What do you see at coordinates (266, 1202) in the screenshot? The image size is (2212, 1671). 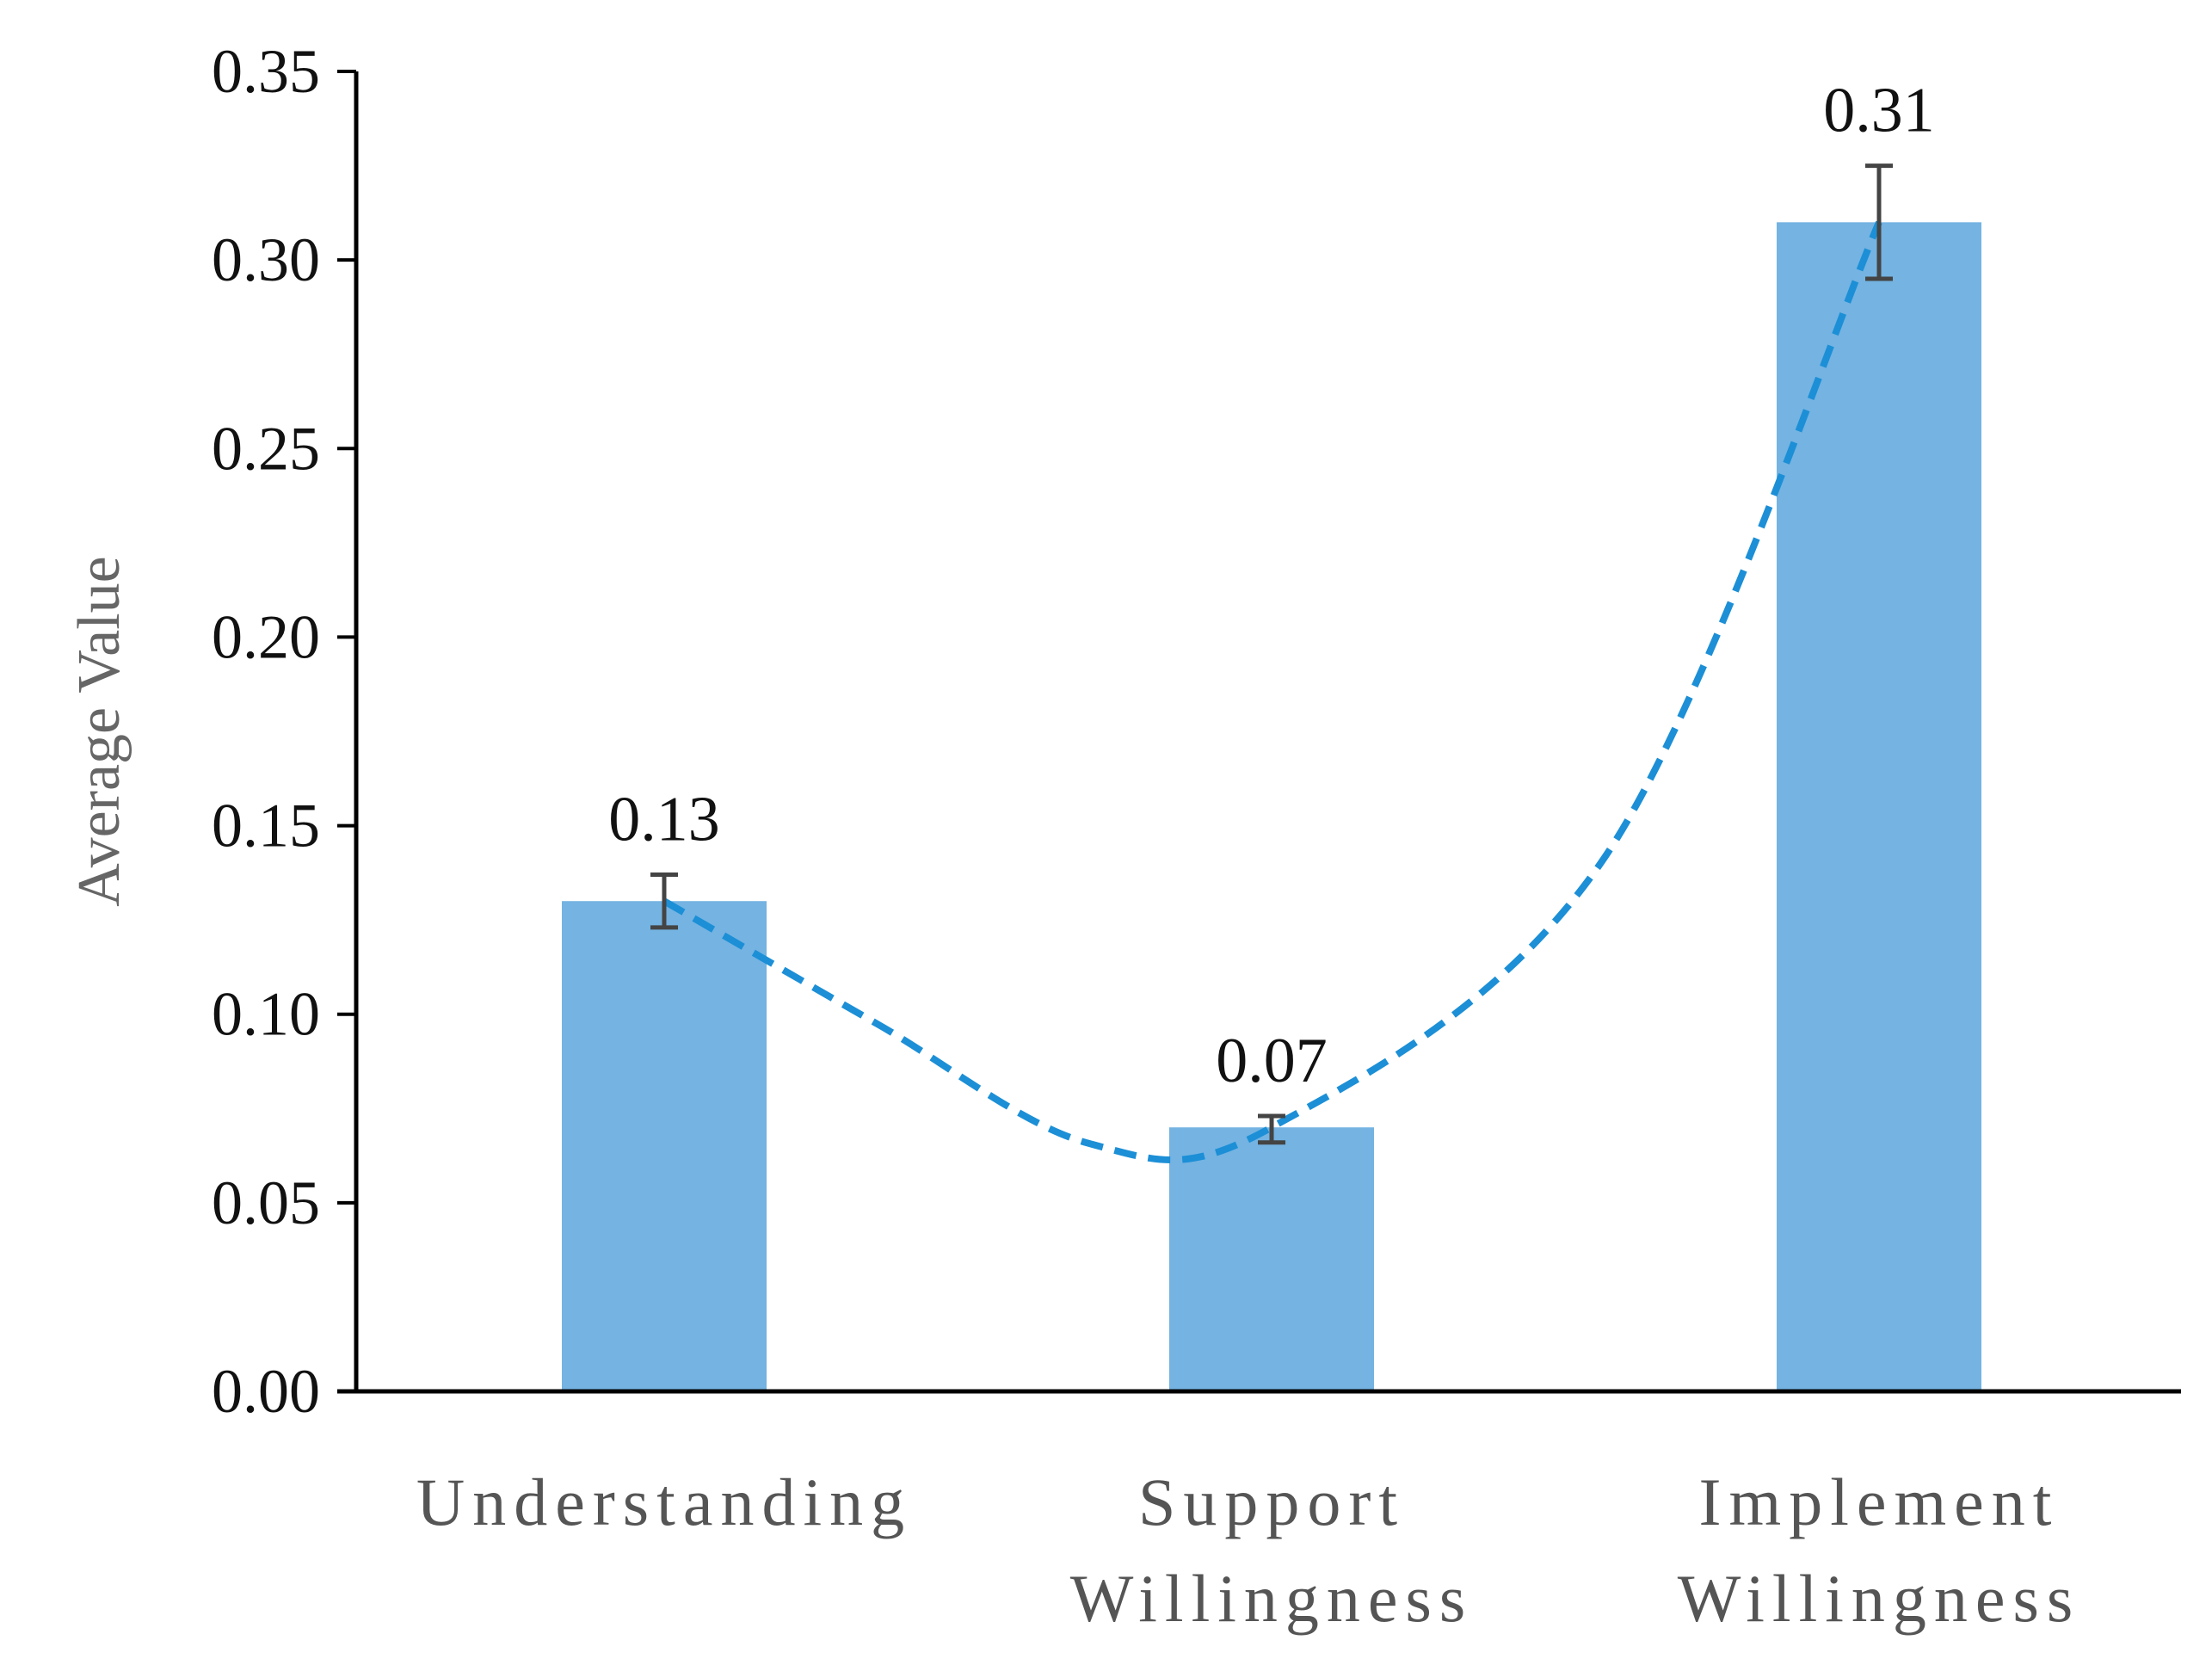 I see `y-tick-label: 0.05` at bounding box center [266, 1202].